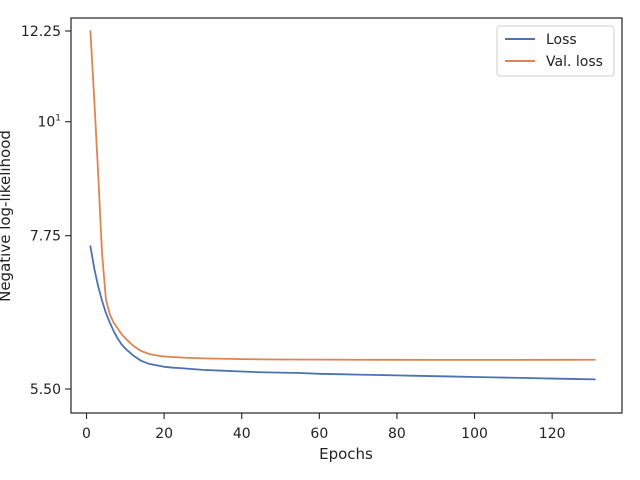 The image size is (640, 480). I want to click on x-tick-label: 0, so click(86, 434).